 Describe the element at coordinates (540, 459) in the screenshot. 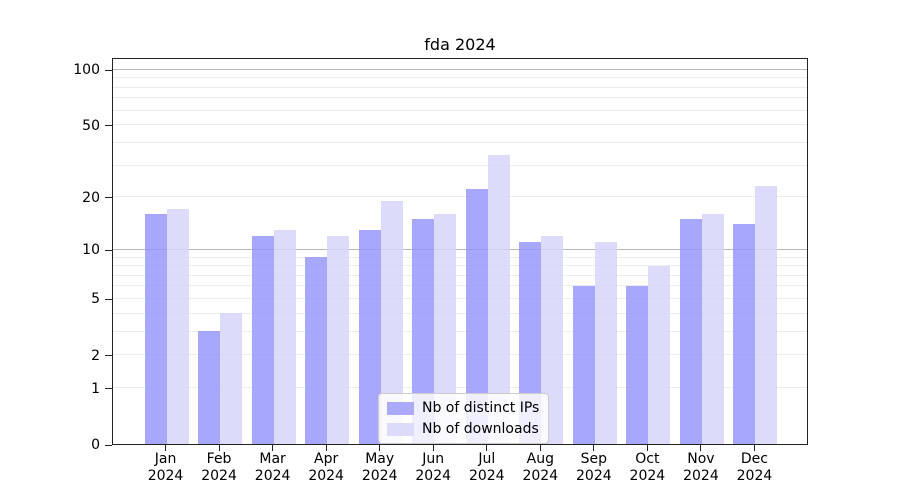

I see `x-tick-month: Aug` at that location.